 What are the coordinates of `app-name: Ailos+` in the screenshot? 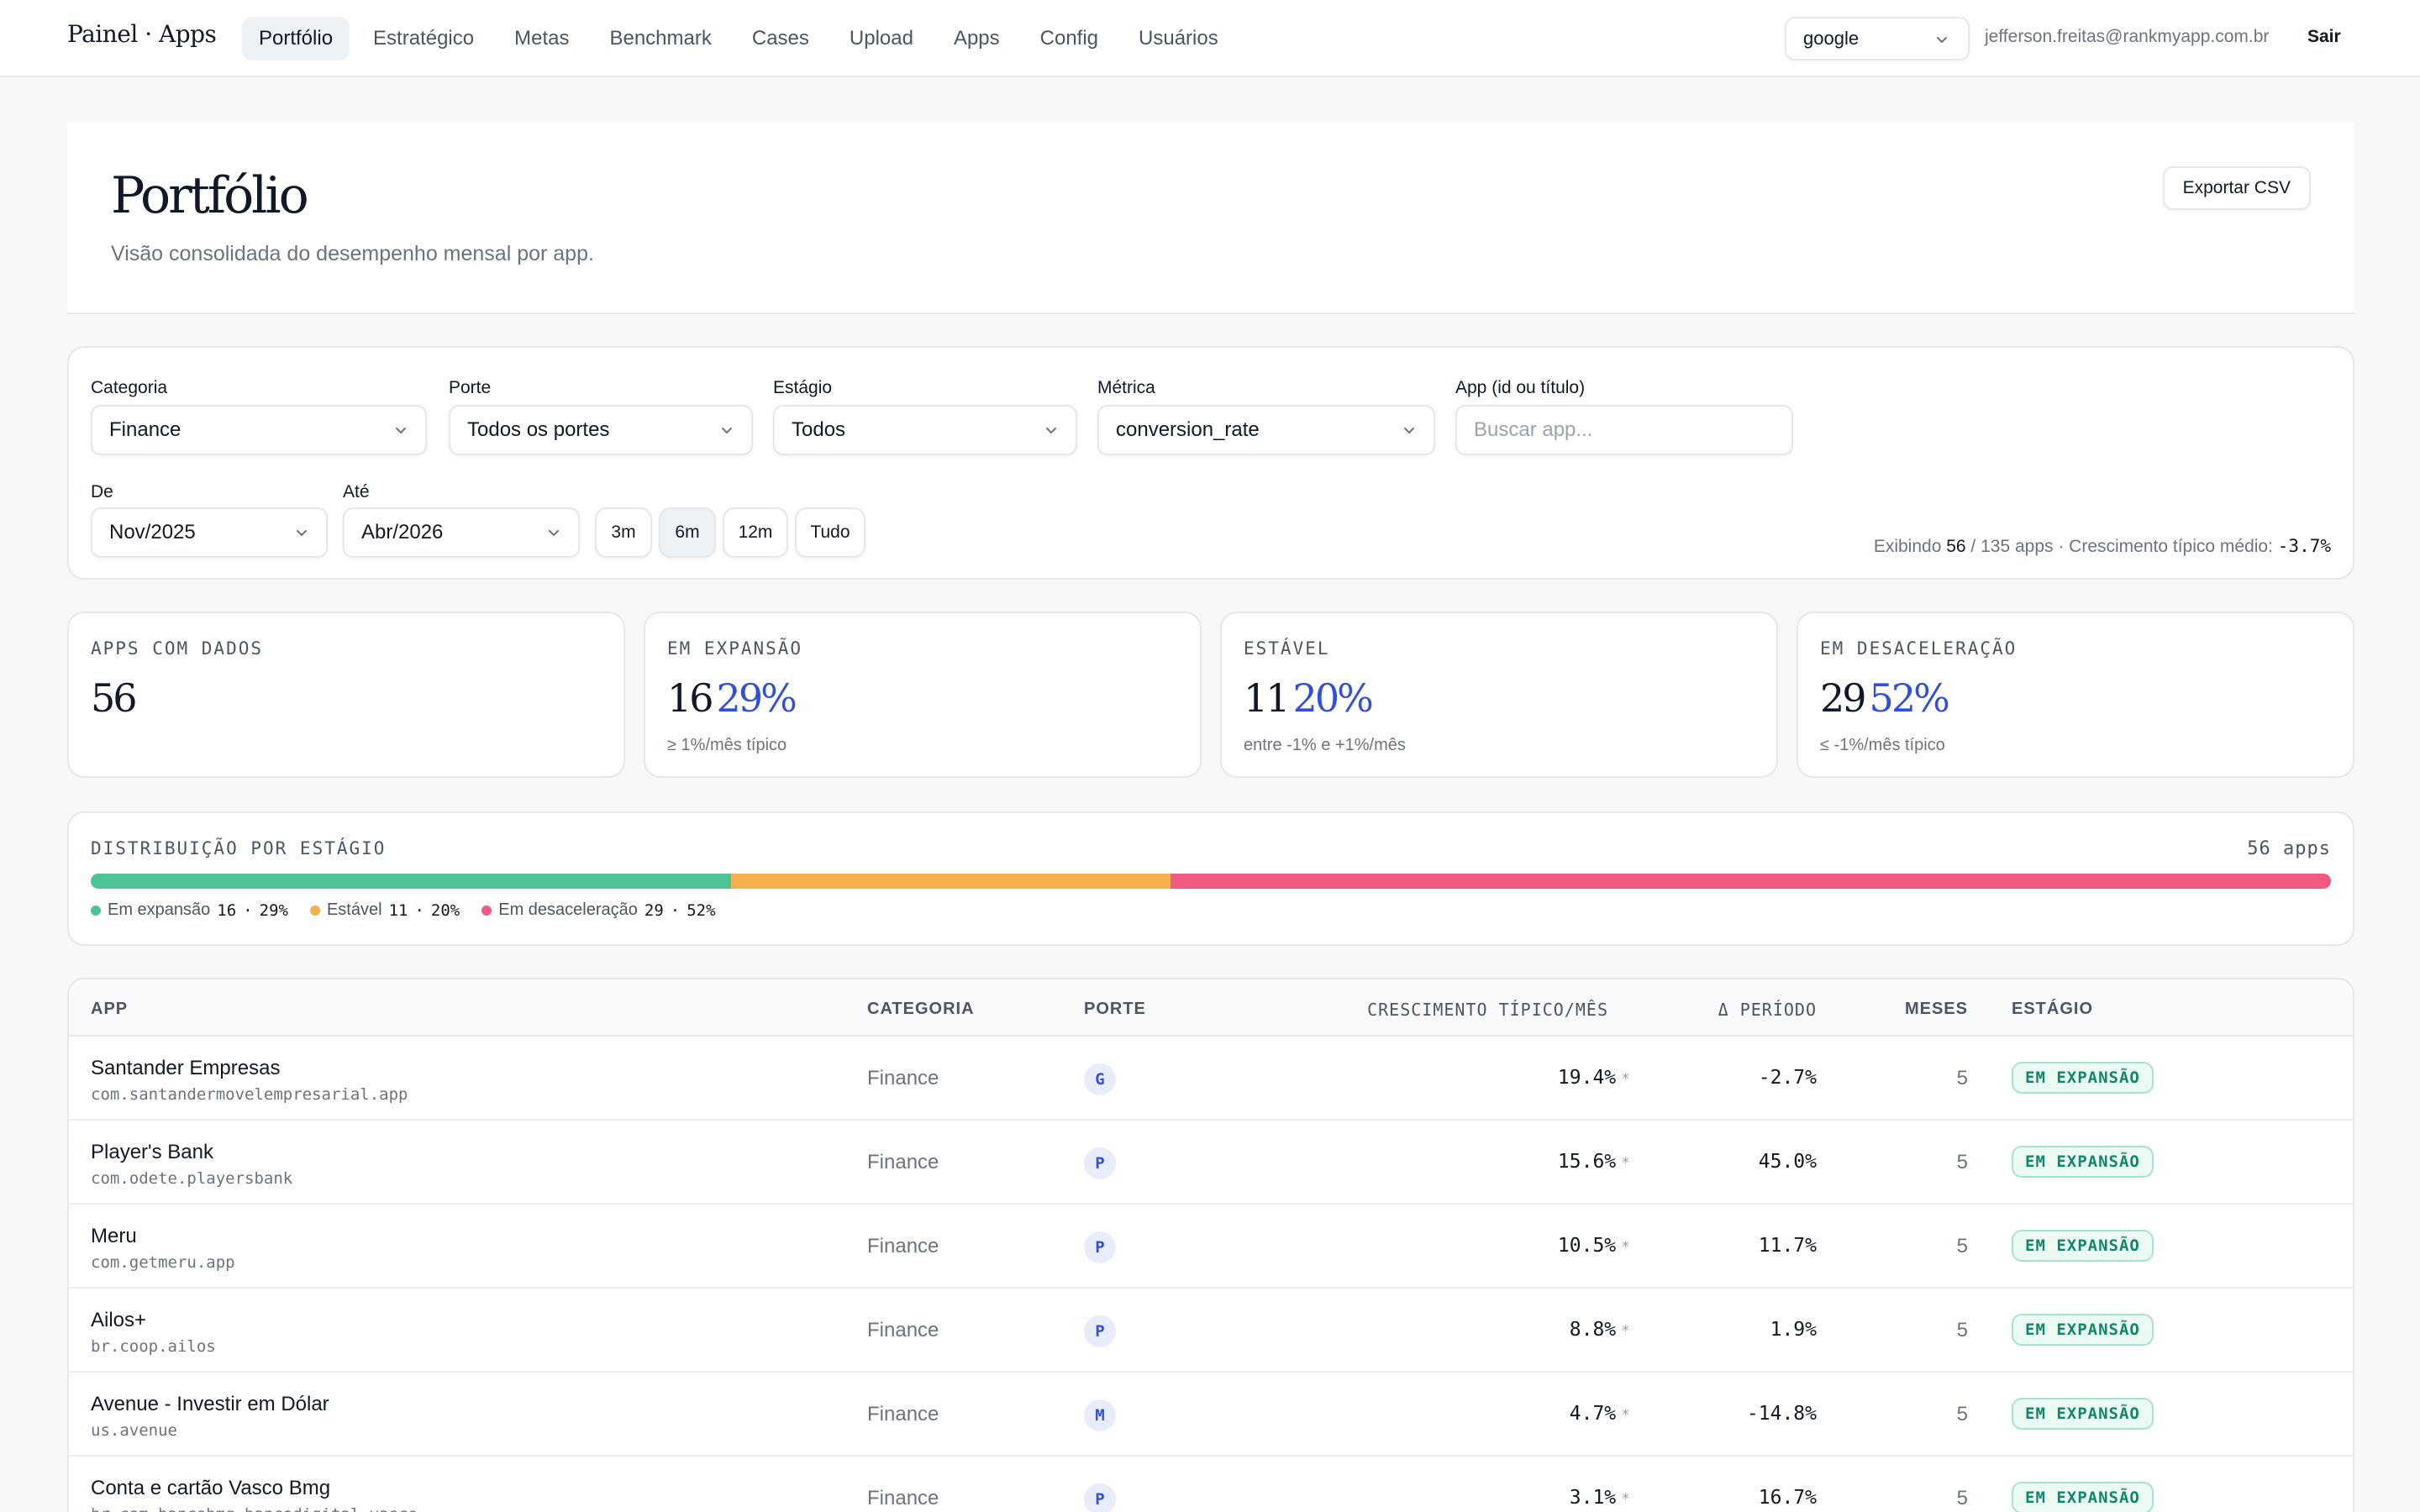 It's located at (119, 1320).